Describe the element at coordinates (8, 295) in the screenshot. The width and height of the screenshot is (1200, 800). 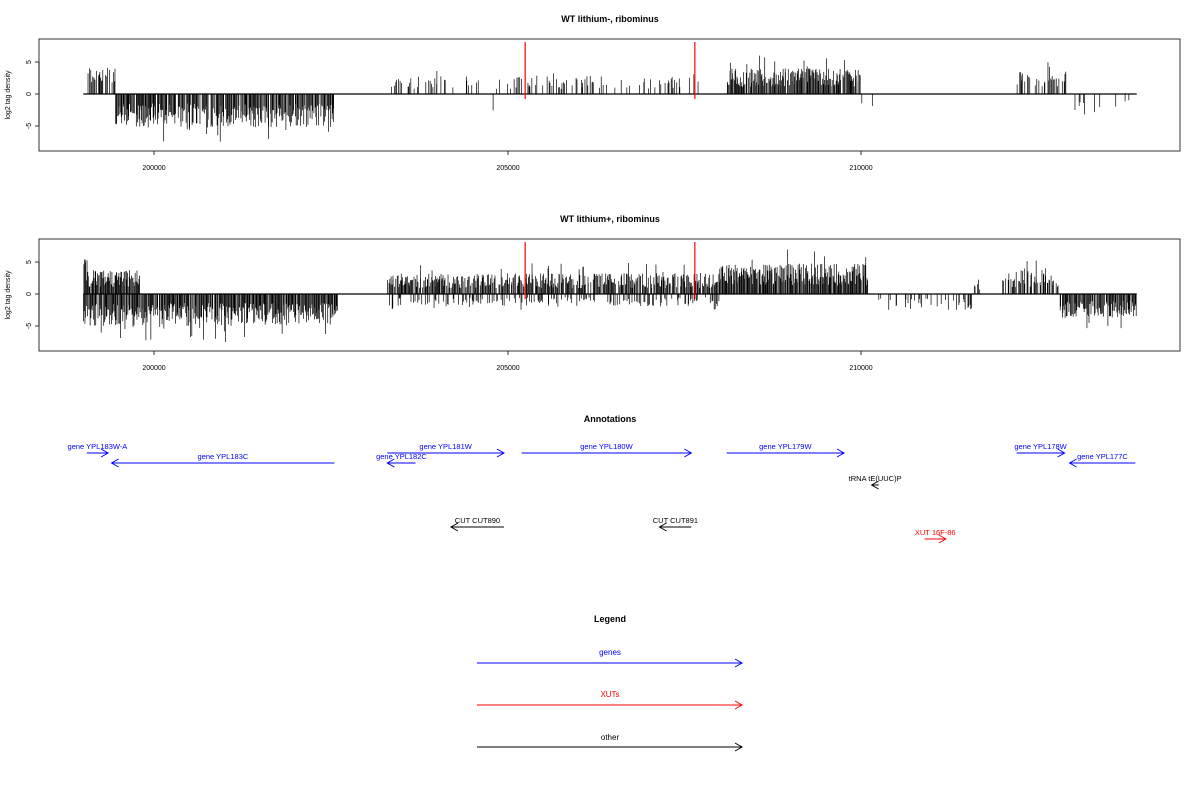
I see `panel-2-ylabel: log2 tag density` at that location.